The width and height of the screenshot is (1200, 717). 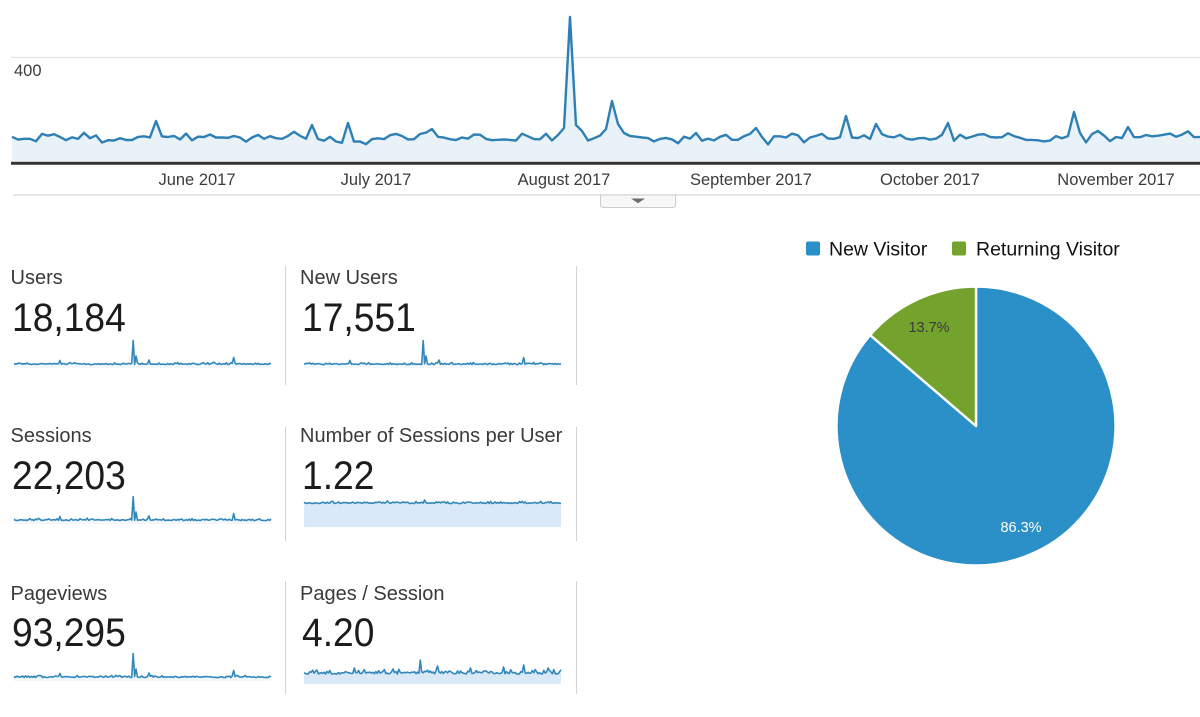 I want to click on svg-text: September 2017, so click(x=751, y=180).